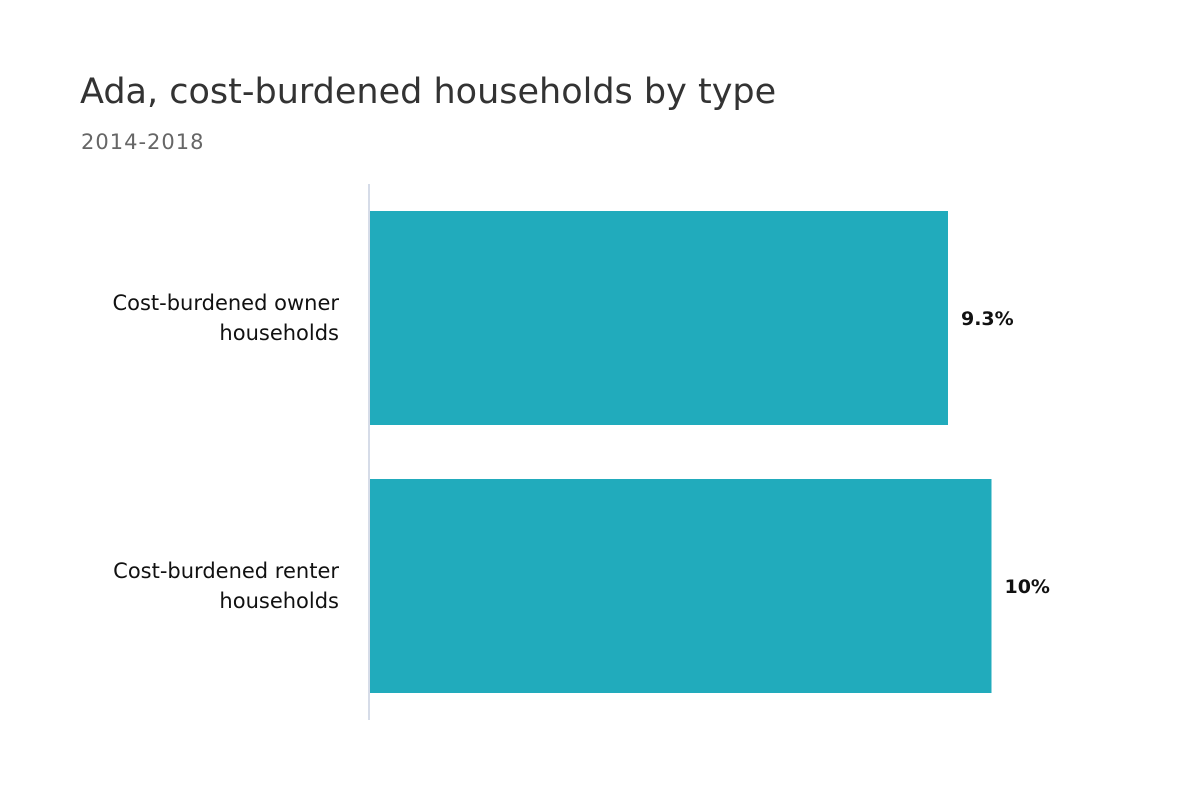 This screenshot has width=1200, height=800. I want to click on bar-renter, so click(681, 586).